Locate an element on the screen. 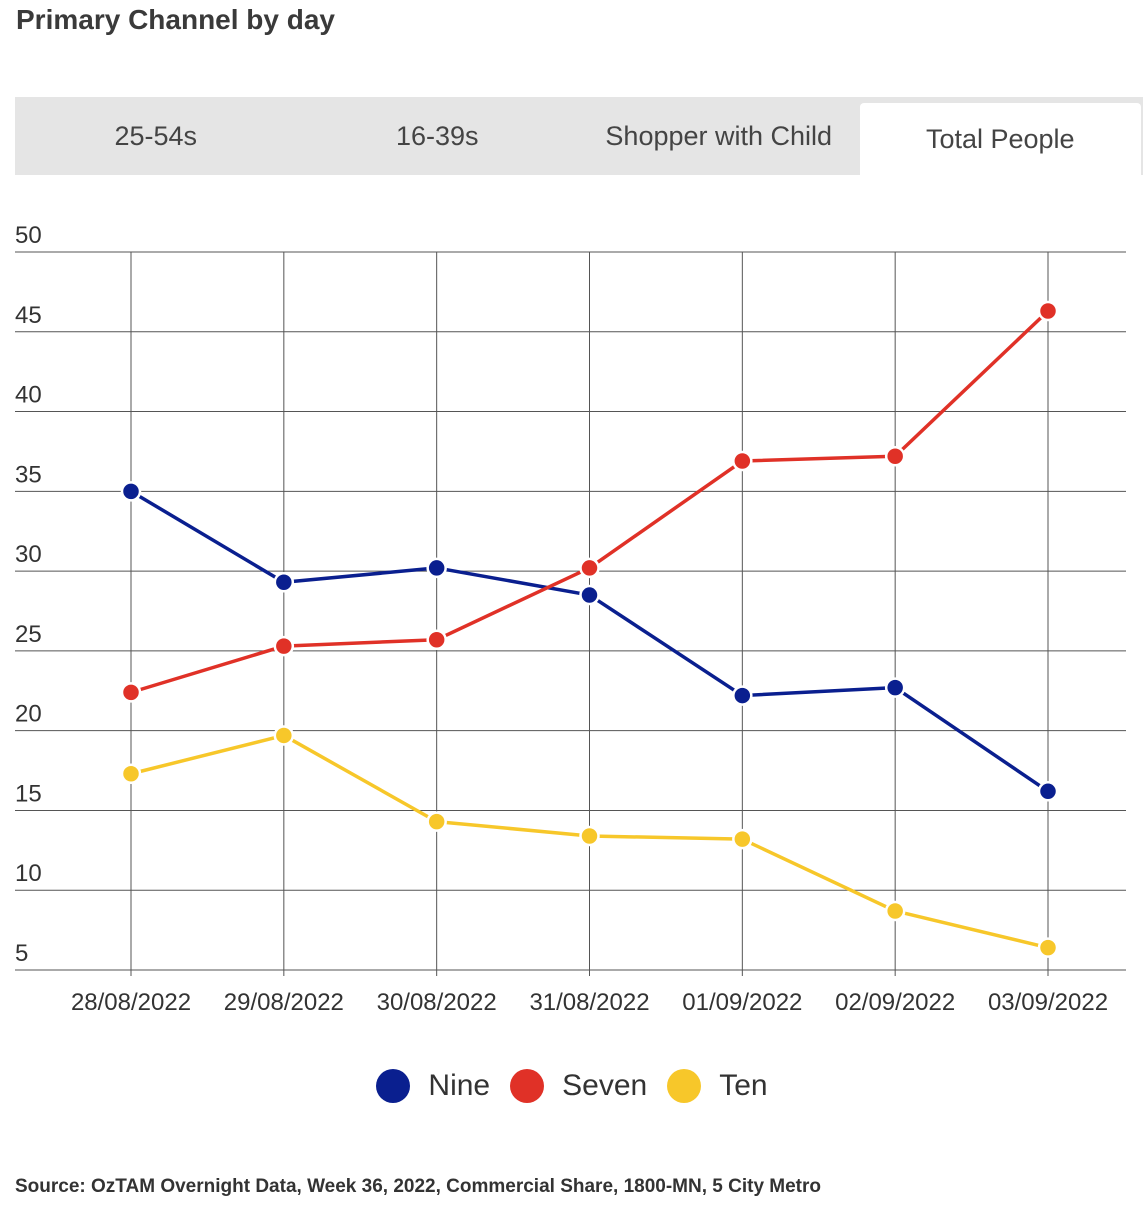  legend-swatch-ten is located at coordinates (684, 1086).